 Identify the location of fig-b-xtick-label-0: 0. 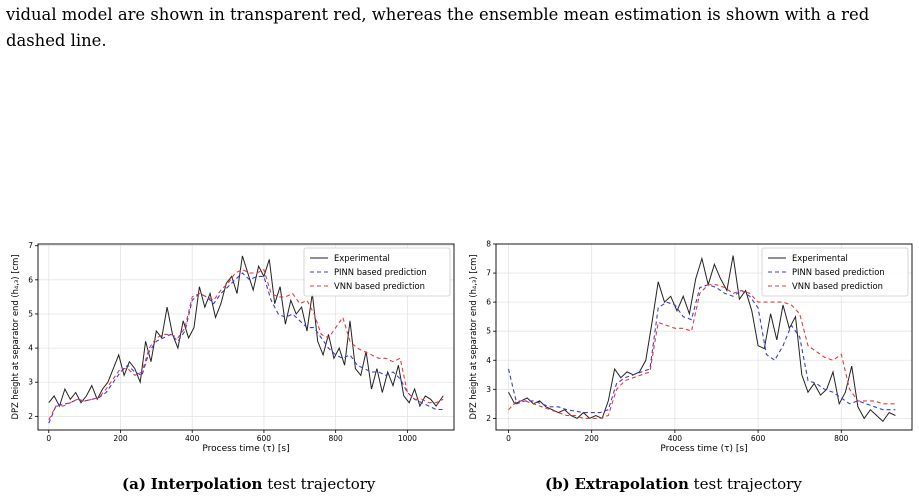
(508, 438).